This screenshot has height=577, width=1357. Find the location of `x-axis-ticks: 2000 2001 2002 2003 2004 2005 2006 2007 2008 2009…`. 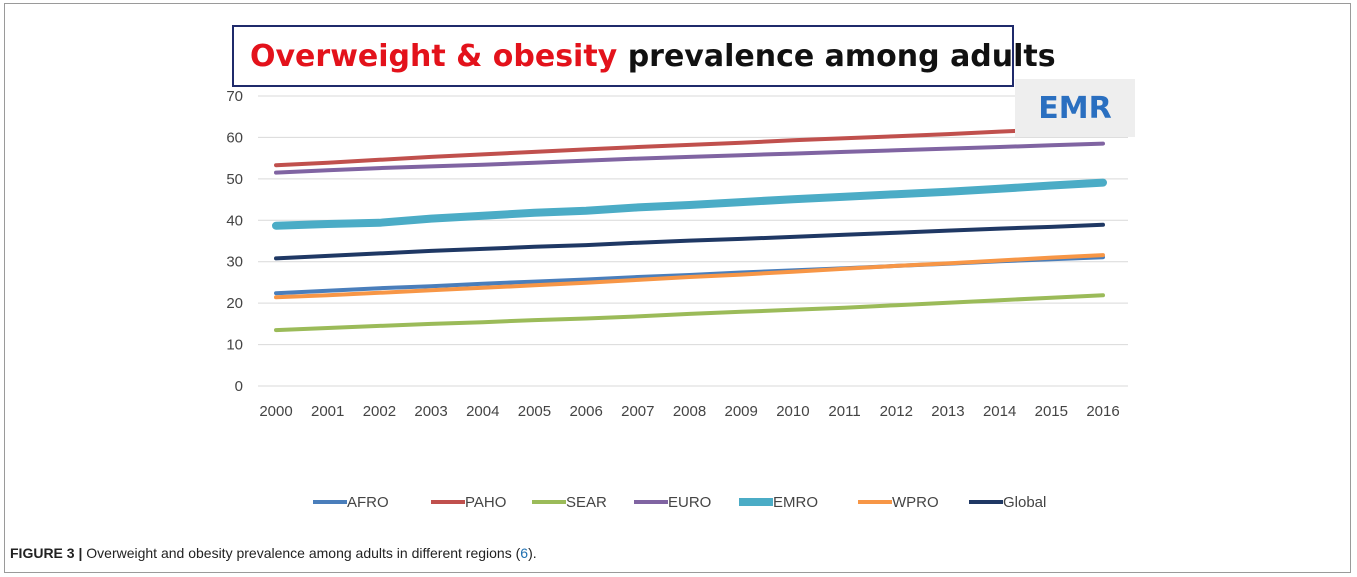

x-axis-ticks: 2000 2001 2002 2003 2004 2005 2006 2007 2008 2009… is located at coordinates (689, 411).